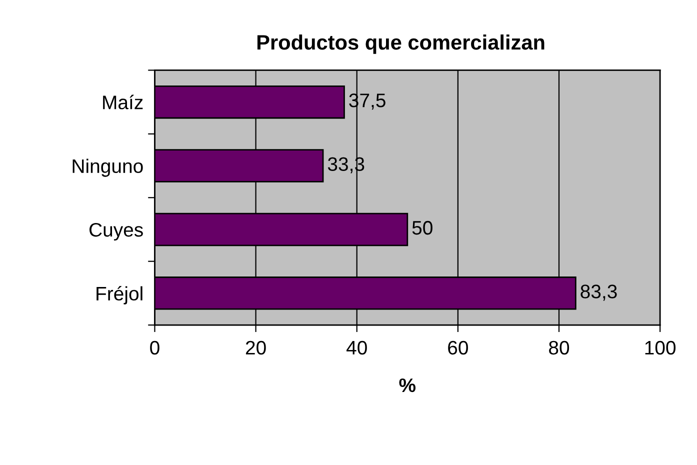 The height and width of the screenshot is (465, 697). Describe the element at coordinates (256, 347) in the screenshot. I see `x-tick-label: 20` at that location.